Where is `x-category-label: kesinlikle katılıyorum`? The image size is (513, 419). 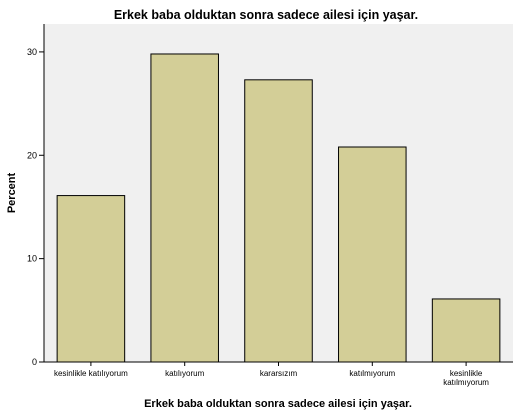 x-category-label: kesinlikle katılıyorum is located at coordinates (91, 373).